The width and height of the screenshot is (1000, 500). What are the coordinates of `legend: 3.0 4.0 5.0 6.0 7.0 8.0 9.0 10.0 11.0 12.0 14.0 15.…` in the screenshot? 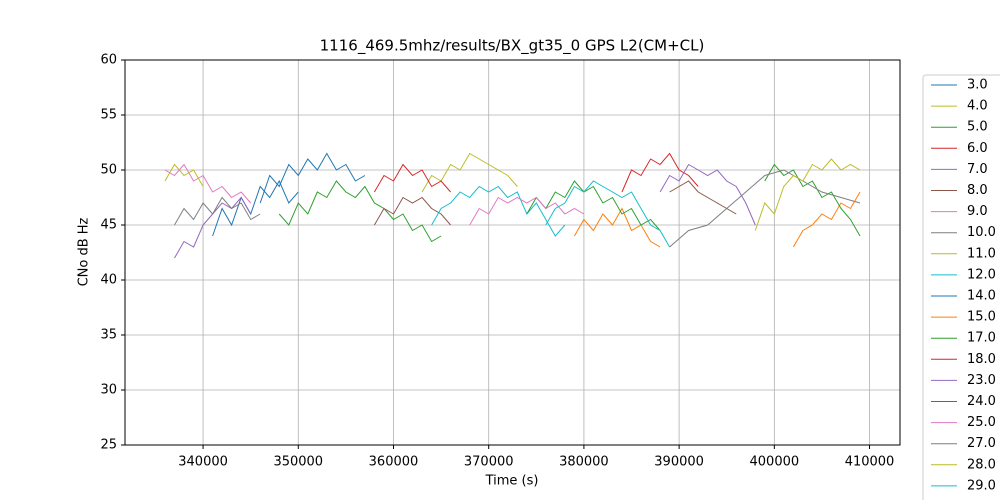 It's located at (961, 287).